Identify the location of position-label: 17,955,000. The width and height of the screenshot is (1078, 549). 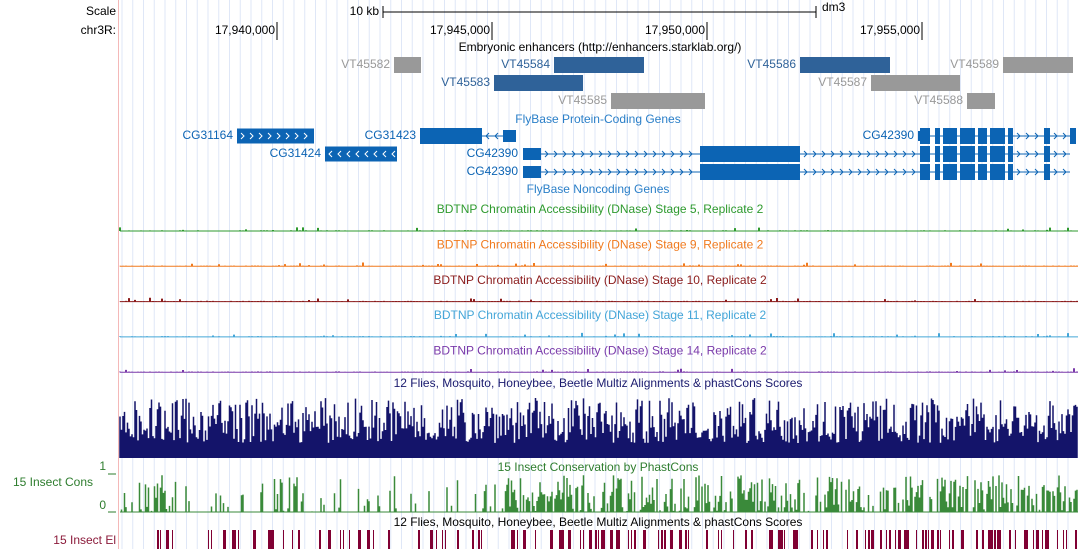
(890, 30).